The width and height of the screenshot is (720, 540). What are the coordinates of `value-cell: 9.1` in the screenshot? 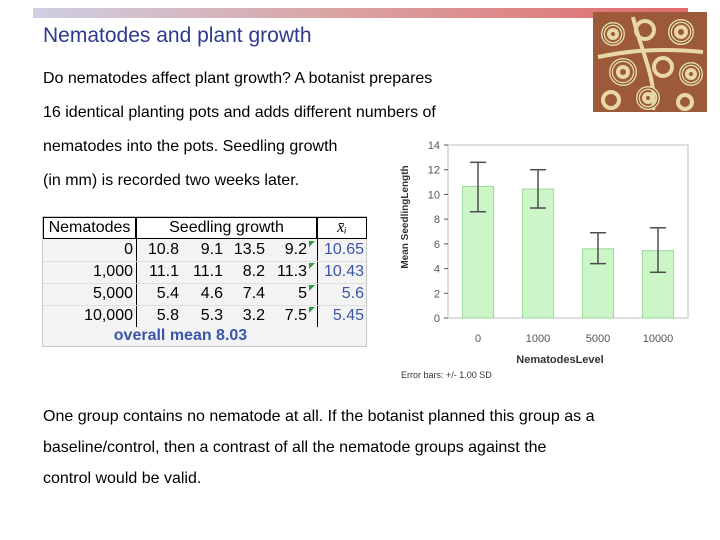 It's located at (211, 249).